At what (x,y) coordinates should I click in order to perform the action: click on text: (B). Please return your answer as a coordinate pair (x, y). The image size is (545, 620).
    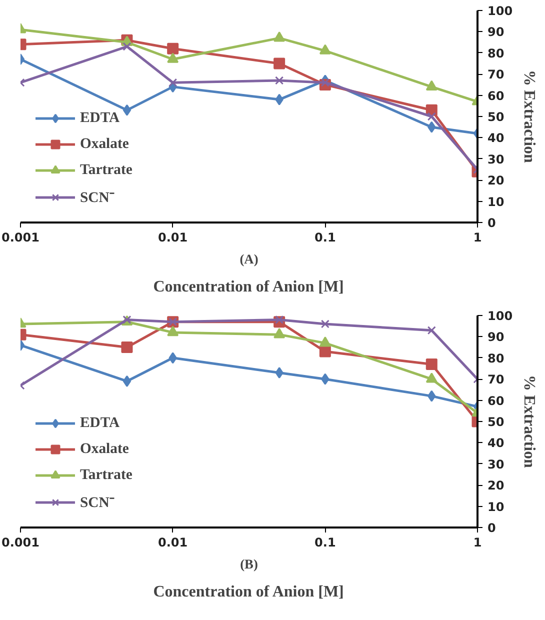
    Looking at the image, I should click on (249, 564).